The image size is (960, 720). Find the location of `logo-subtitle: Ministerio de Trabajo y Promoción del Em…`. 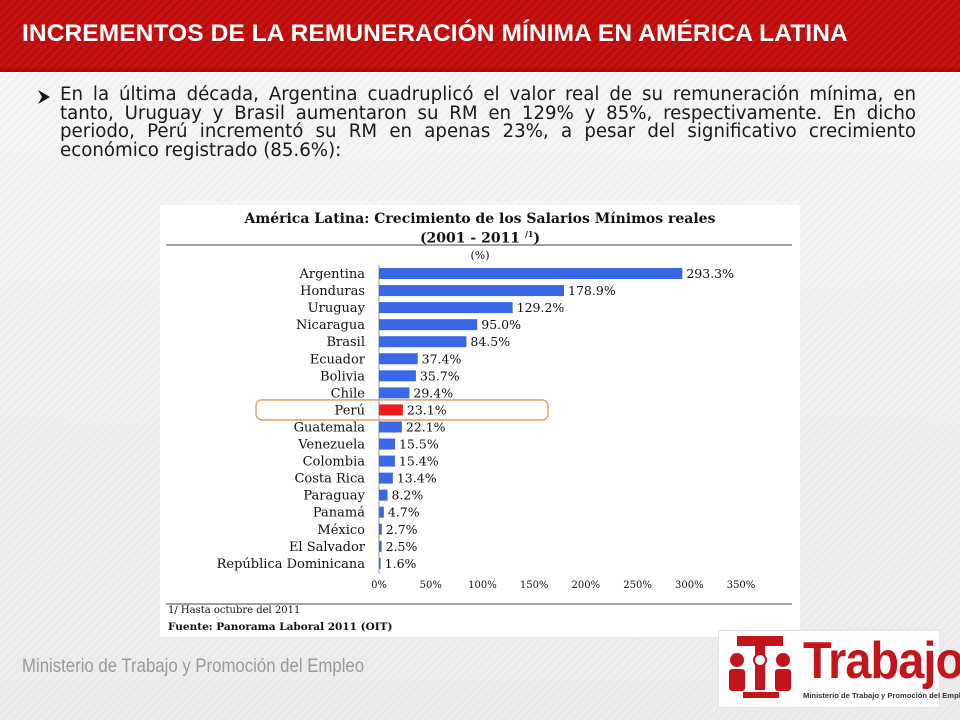

logo-subtitle: Ministerio de Trabajo y Promoción del Em… is located at coordinates (881, 695).